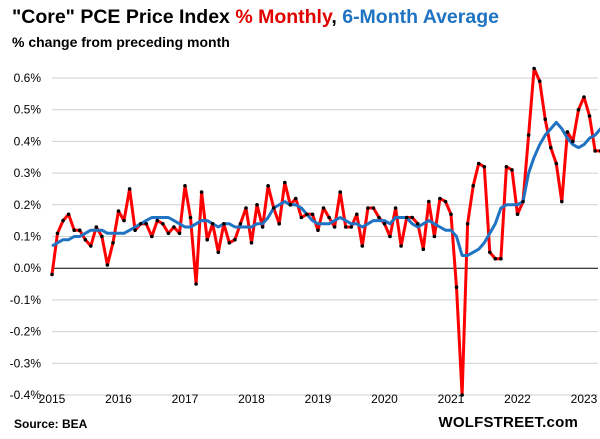 The width and height of the screenshot is (600, 439). Describe the element at coordinates (584, 399) in the screenshot. I see `x-tick-label: 2023` at that location.